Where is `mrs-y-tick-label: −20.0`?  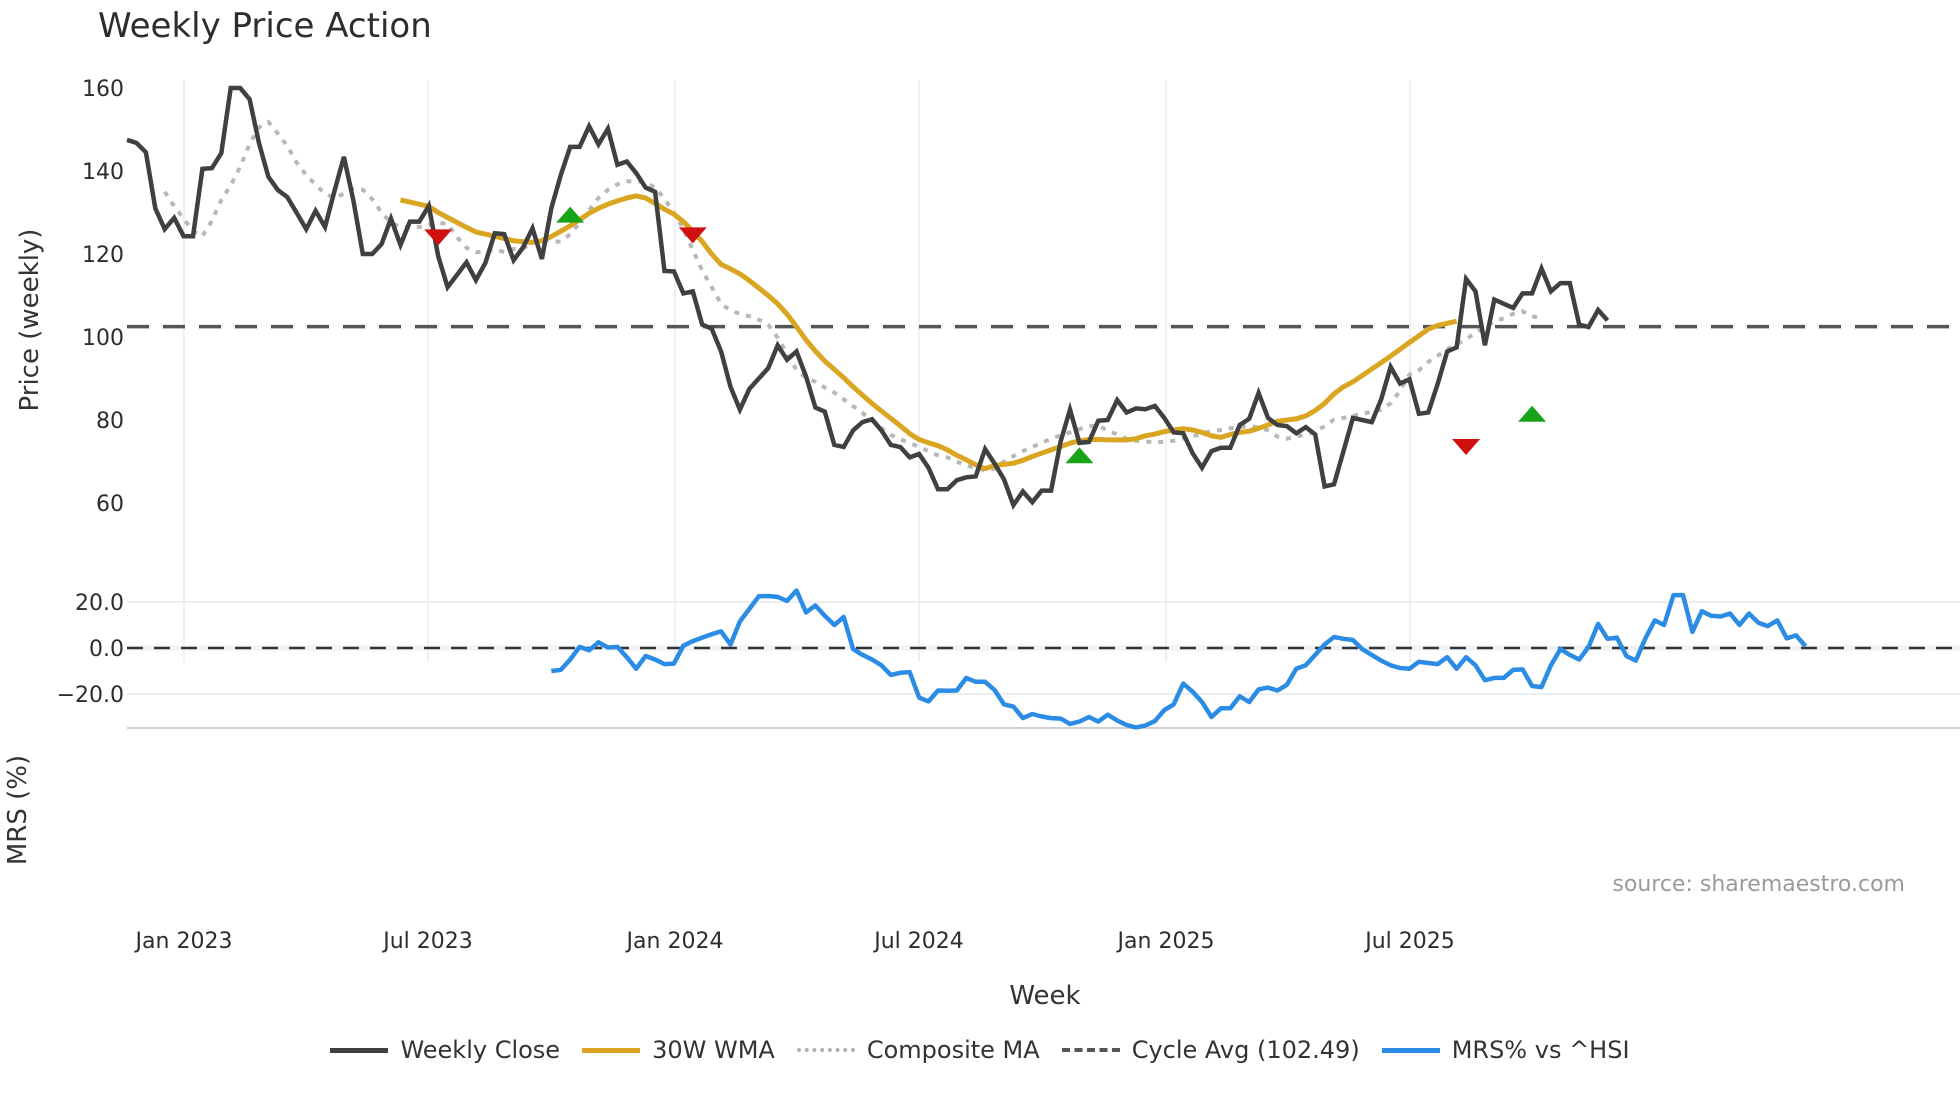
mrs-y-tick-label: −20.0 is located at coordinates (90, 695).